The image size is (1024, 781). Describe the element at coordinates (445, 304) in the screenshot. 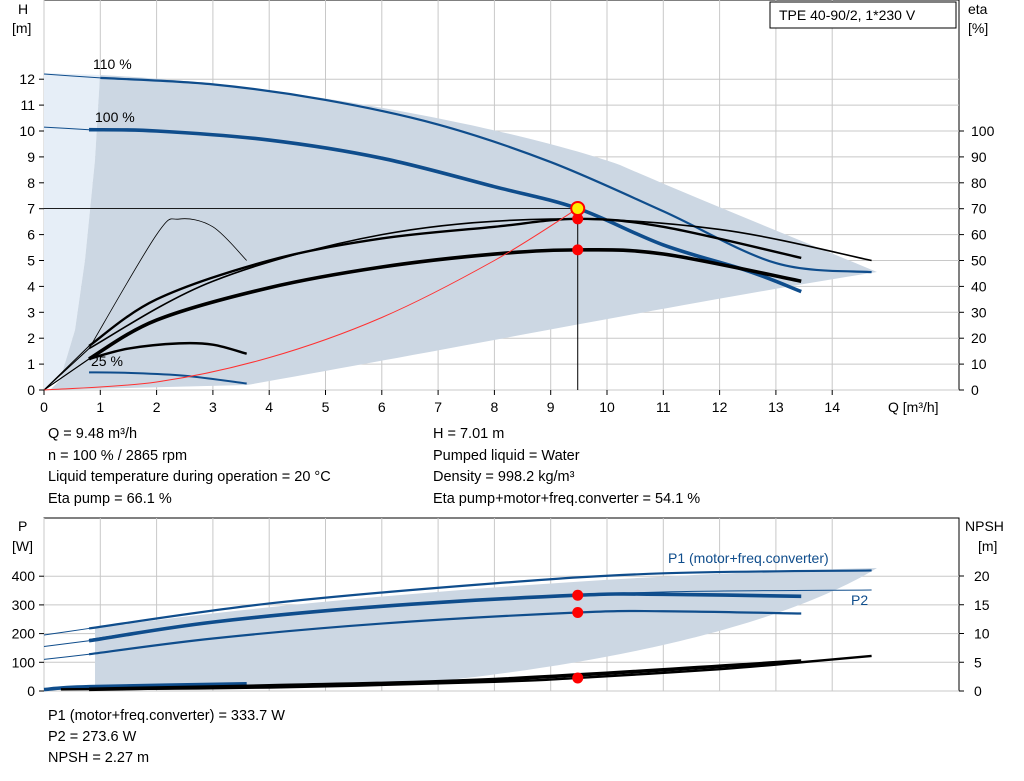

I see `eta-total-curve` at that location.